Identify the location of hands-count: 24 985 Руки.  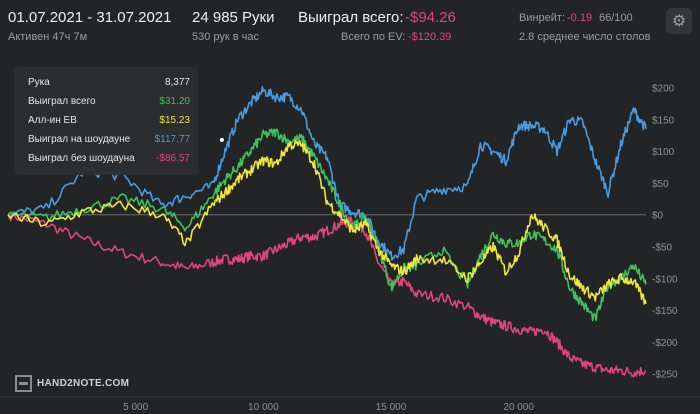
(233, 17).